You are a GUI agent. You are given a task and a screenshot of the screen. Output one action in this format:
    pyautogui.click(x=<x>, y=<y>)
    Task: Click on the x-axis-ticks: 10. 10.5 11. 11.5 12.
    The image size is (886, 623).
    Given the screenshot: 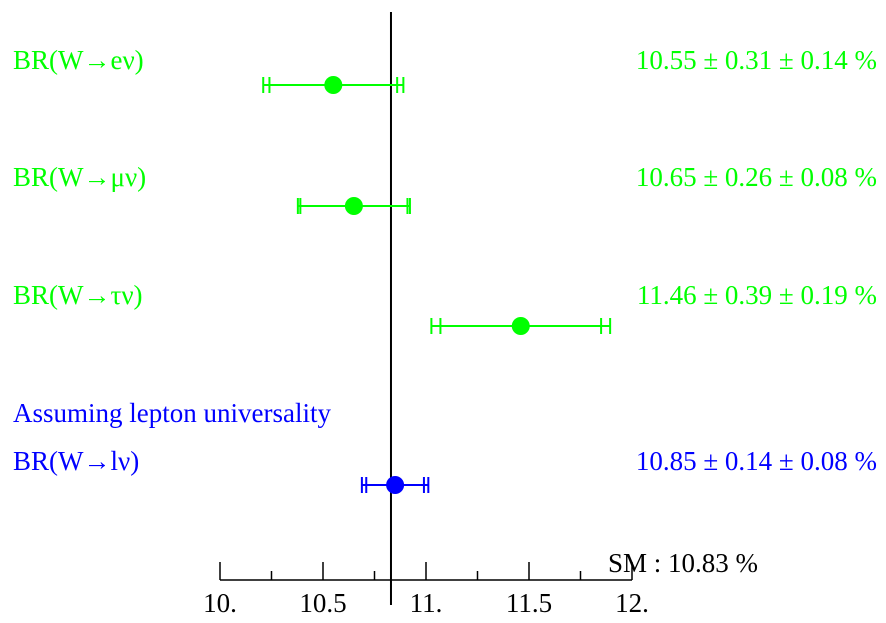 What is the action you would take?
    pyautogui.click(x=426, y=590)
    